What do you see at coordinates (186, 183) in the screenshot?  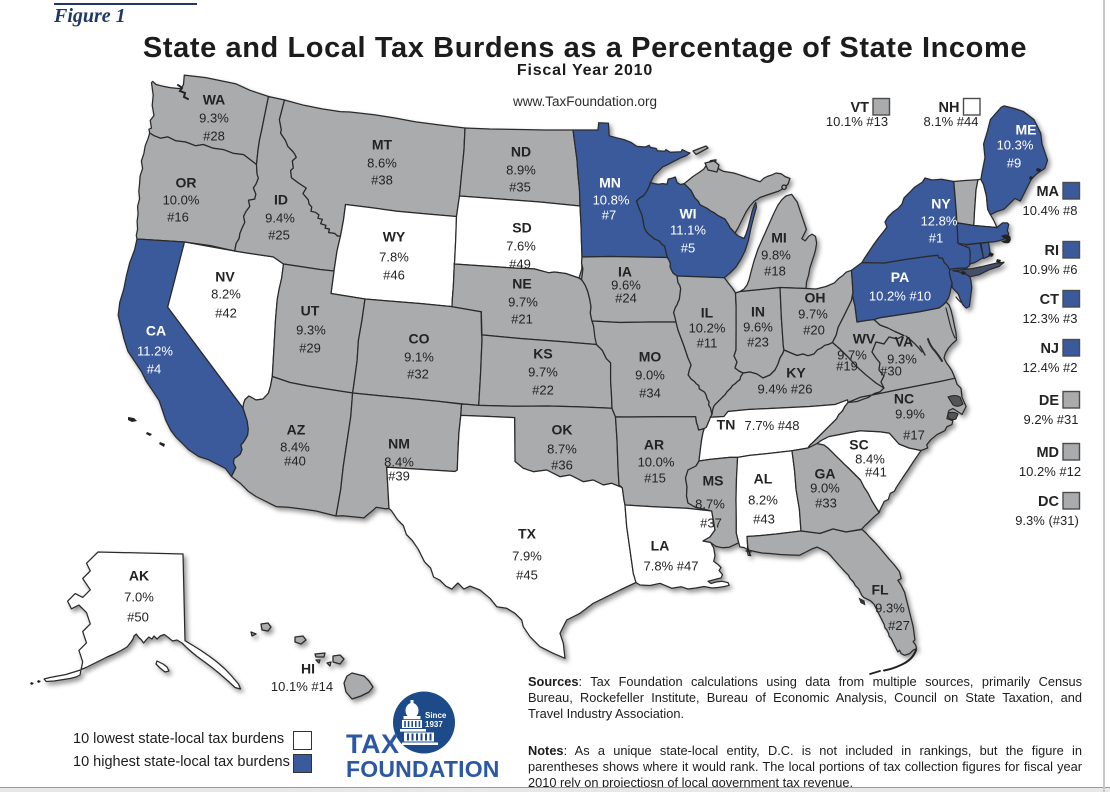 I see `svg-text: OR` at bounding box center [186, 183].